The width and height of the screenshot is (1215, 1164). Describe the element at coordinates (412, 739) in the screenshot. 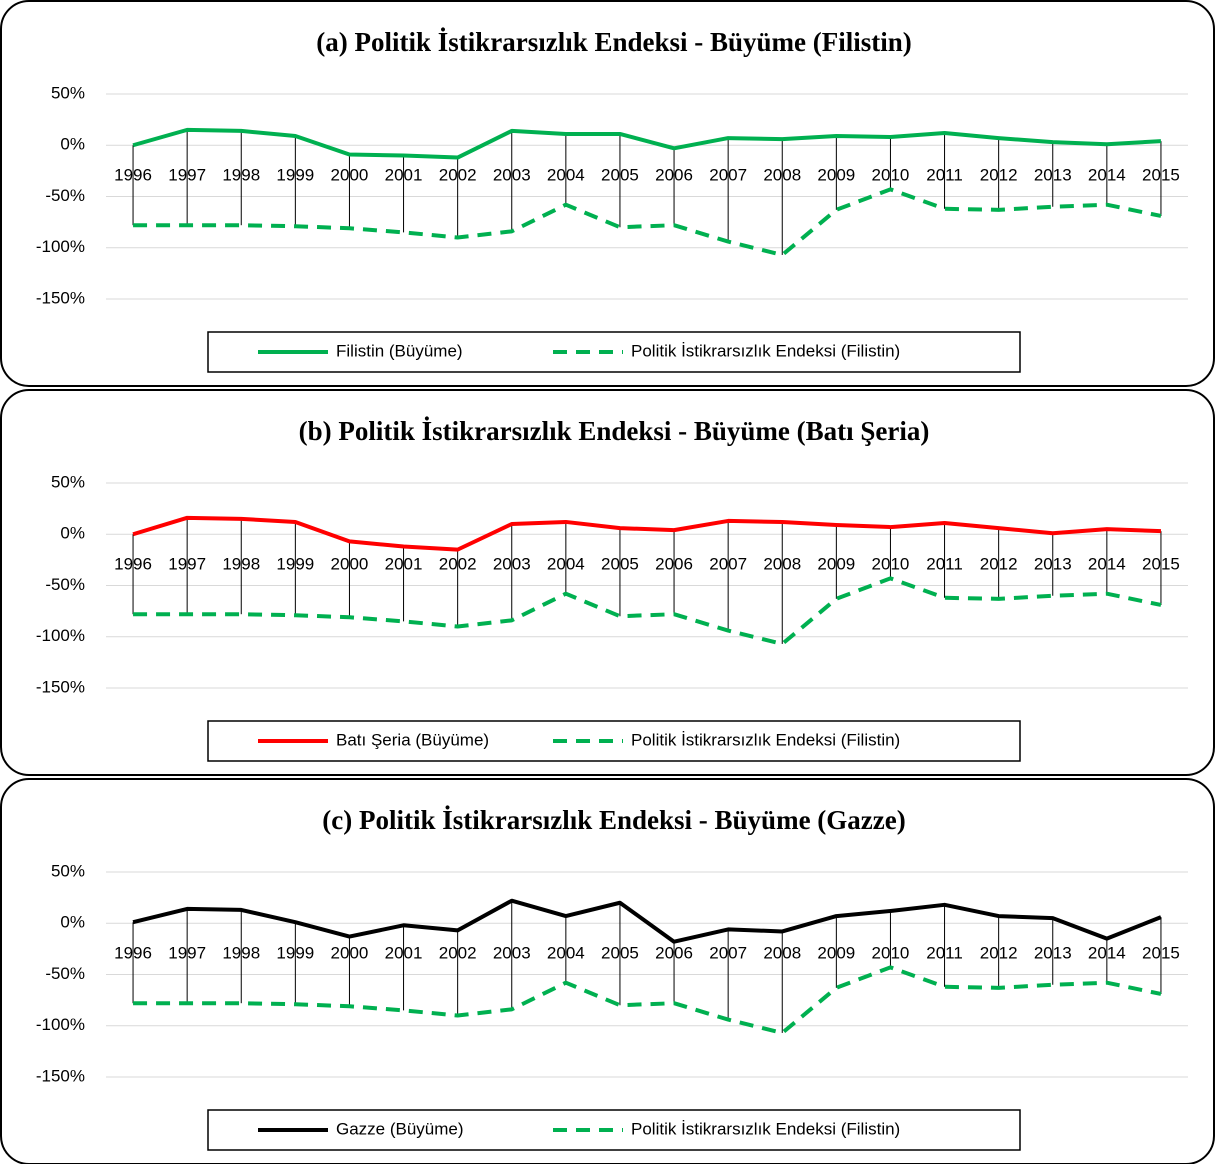

I see `legend-label: Batı Şeria (Büyüme)` at that location.